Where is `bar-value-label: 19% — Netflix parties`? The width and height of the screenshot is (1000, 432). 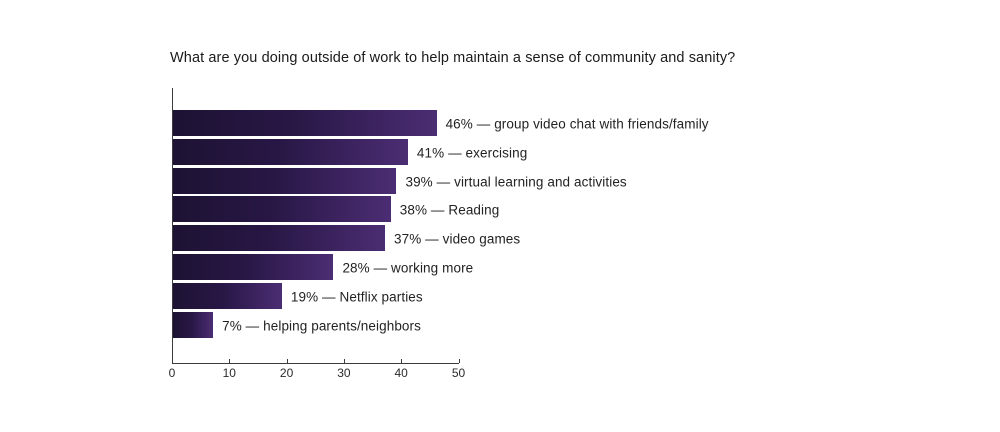 bar-value-label: 19% — Netflix parties is located at coordinates (356, 297).